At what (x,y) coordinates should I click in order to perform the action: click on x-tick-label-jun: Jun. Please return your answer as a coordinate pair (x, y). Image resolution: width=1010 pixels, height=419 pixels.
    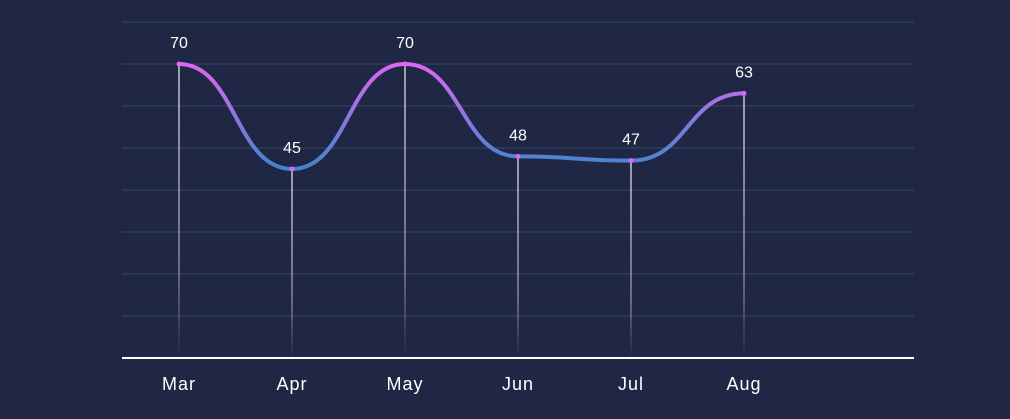
    Looking at the image, I should click on (518, 384).